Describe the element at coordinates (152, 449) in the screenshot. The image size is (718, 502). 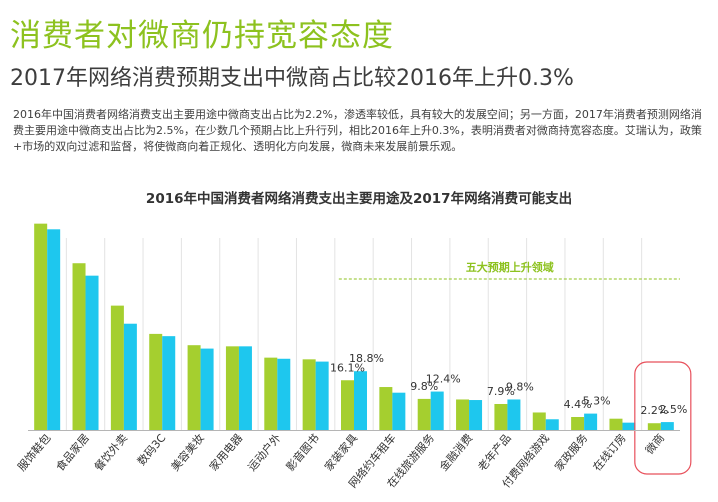
I see `category-label: 数码3C` at that location.